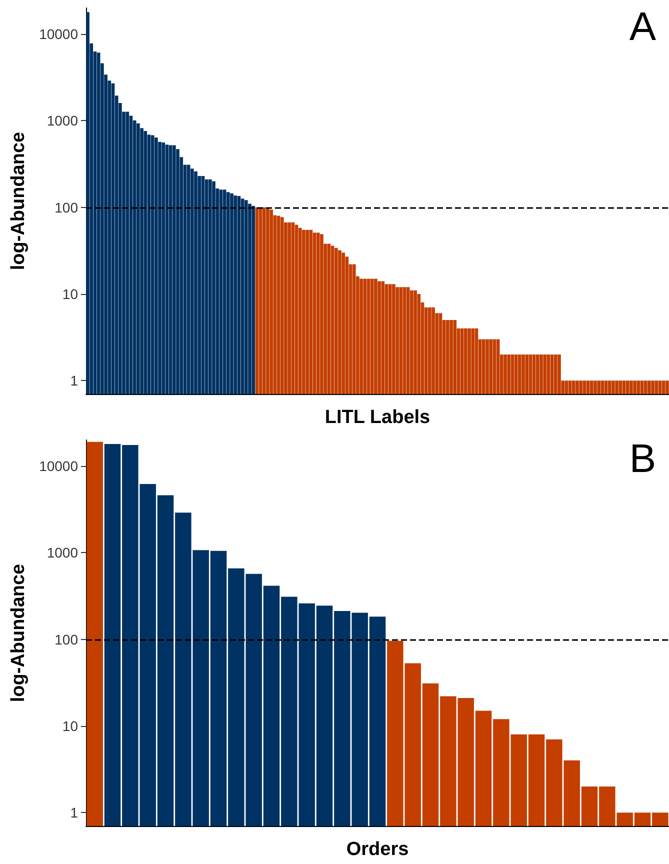  What do you see at coordinates (642, 459) in the screenshot?
I see `chart-title: B` at bounding box center [642, 459].